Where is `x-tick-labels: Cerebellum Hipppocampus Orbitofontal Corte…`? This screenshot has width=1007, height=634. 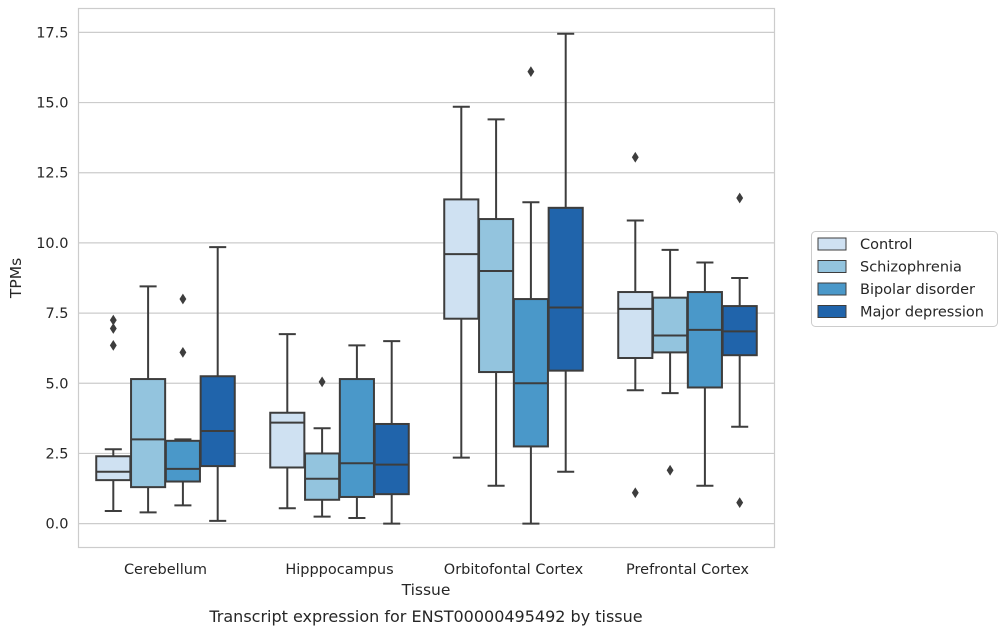
x-tick-labels: Cerebellum Hipppocampus Orbitofontal Corte… is located at coordinates (436, 570).